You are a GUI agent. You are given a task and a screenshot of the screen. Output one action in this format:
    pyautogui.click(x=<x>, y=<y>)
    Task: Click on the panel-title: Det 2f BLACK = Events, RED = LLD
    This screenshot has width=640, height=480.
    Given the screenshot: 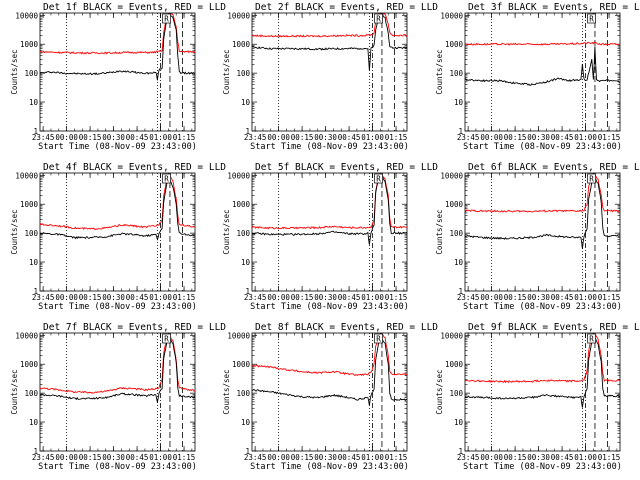 What is the action you would take?
    pyautogui.click(x=346, y=7)
    